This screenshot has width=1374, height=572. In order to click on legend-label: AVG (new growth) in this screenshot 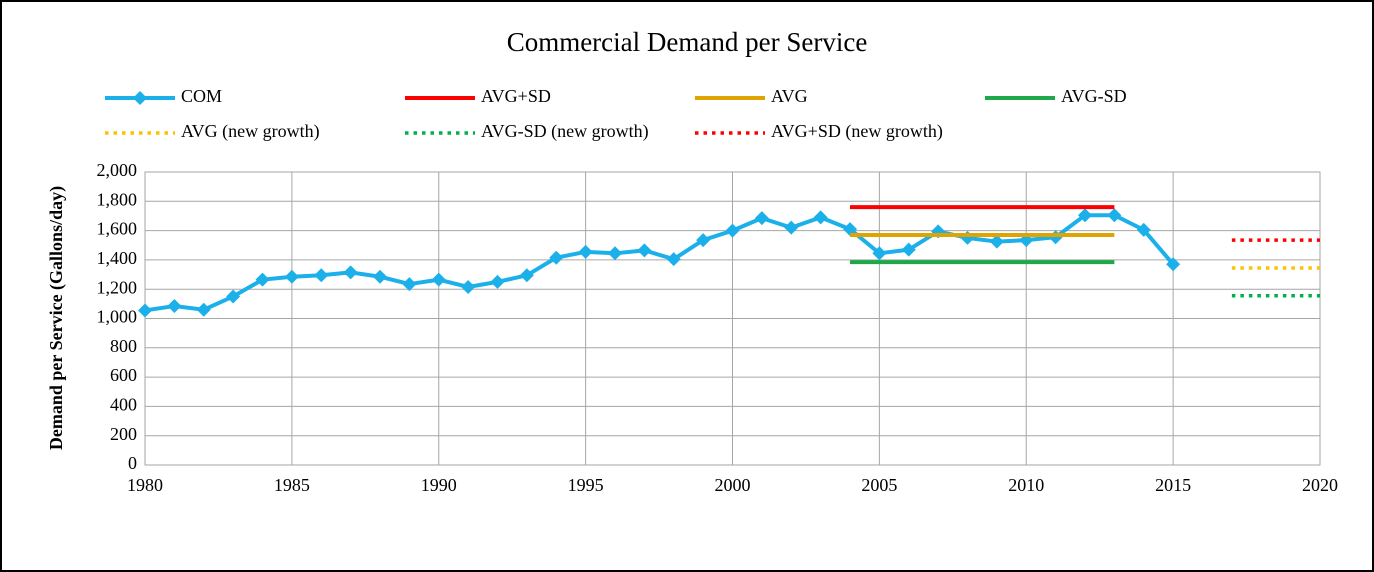, I will do `click(250, 131)`.